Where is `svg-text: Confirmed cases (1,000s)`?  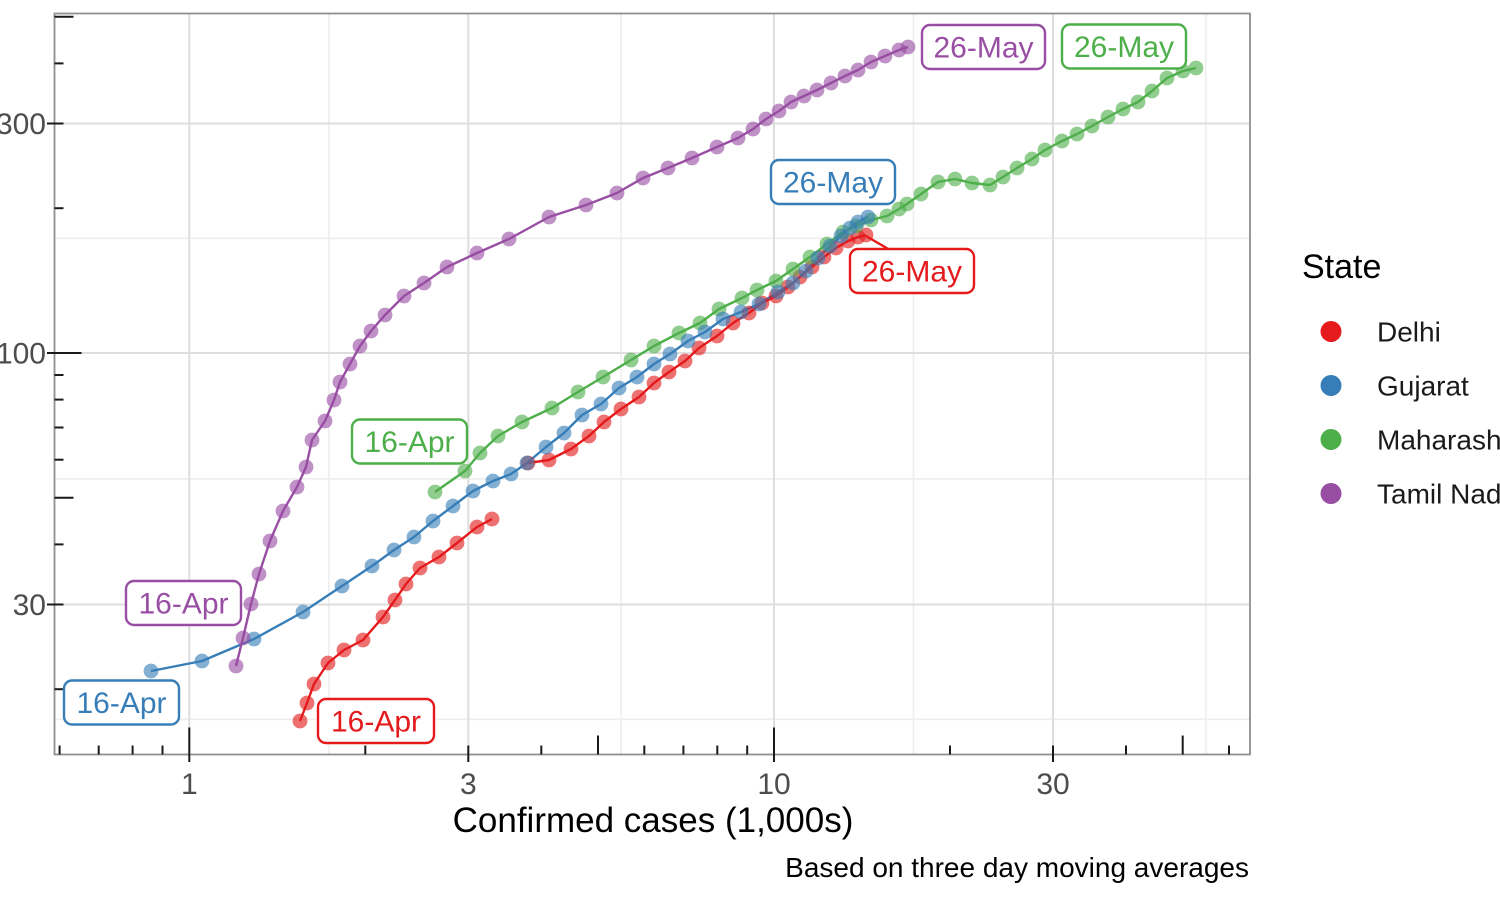
svg-text: Confirmed cases (1,000s) is located at coordinates (653, 820).